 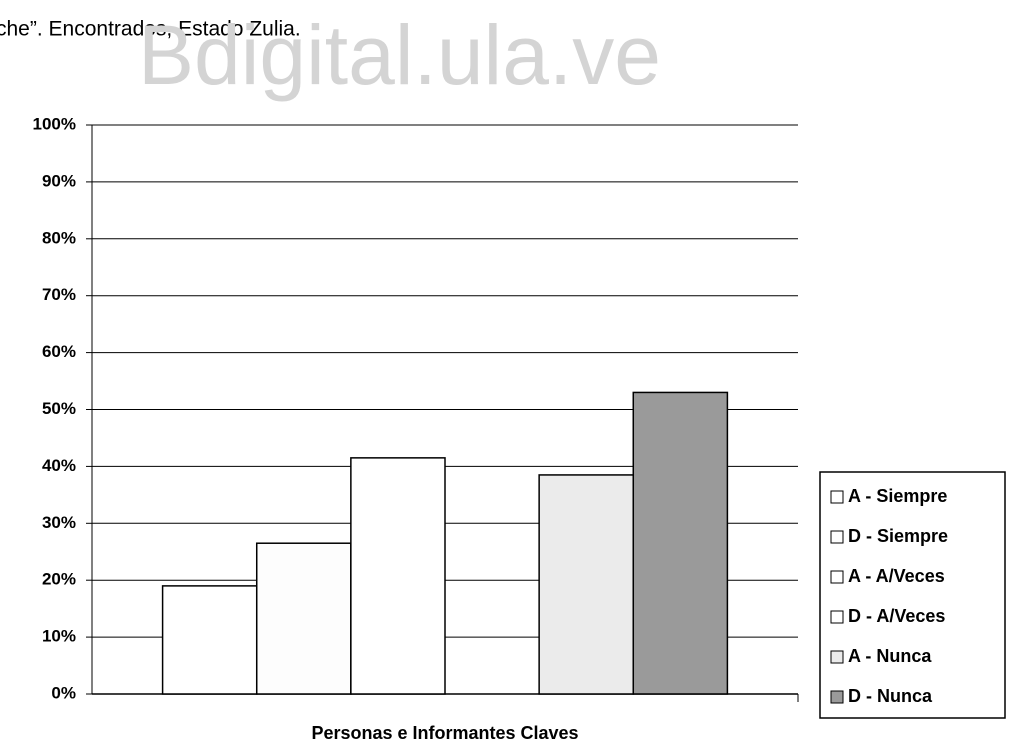 I want to click on legend-label: D - Nunca, so click(x=890, y=696).